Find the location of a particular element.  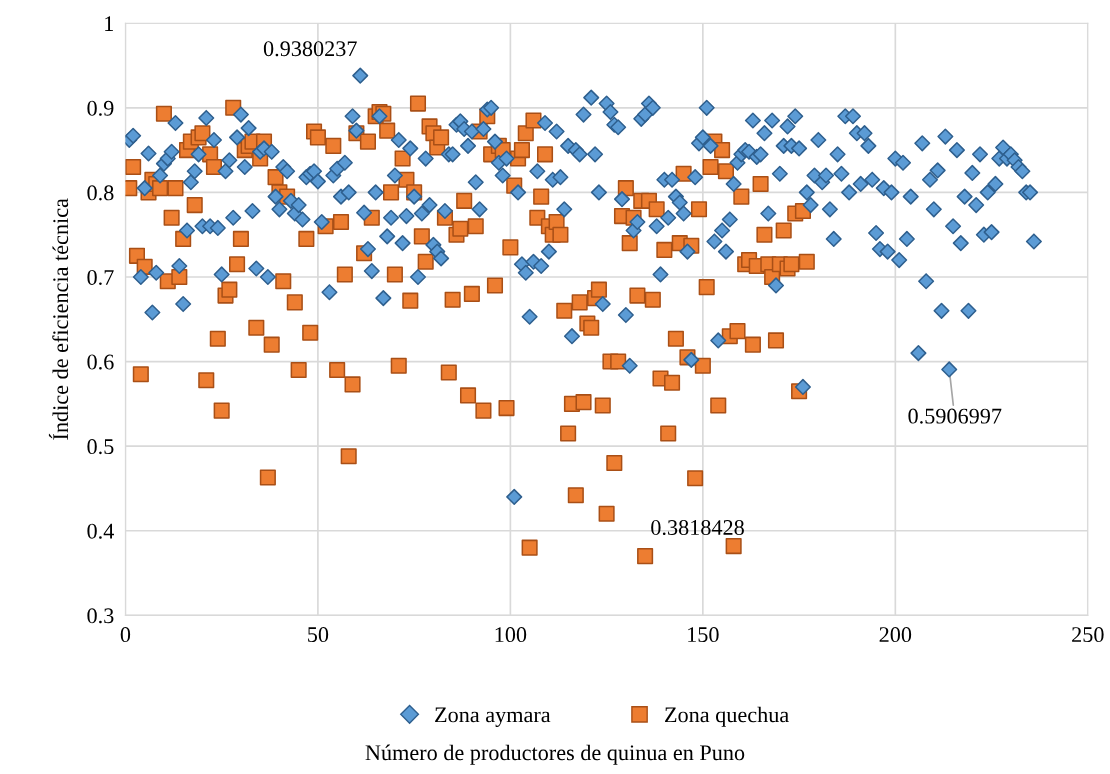

y-tick-label: 0.4 is located at coordinates (100, 531).